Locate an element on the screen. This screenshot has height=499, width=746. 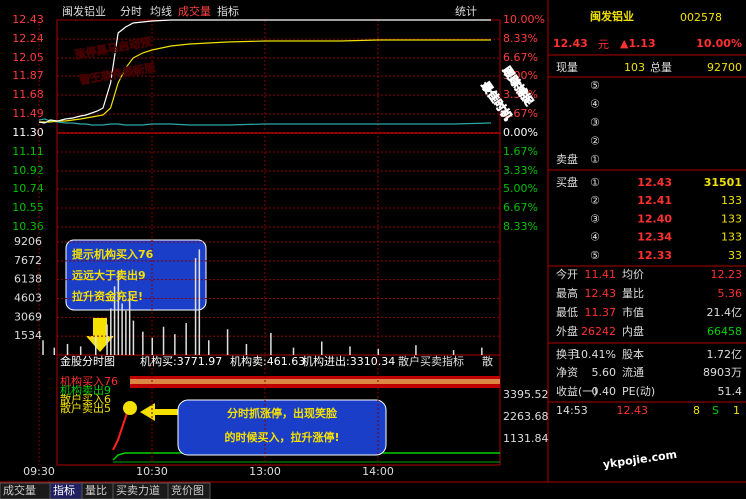
pct-tick-label: 1.67% is located at coordinates (520, 113).